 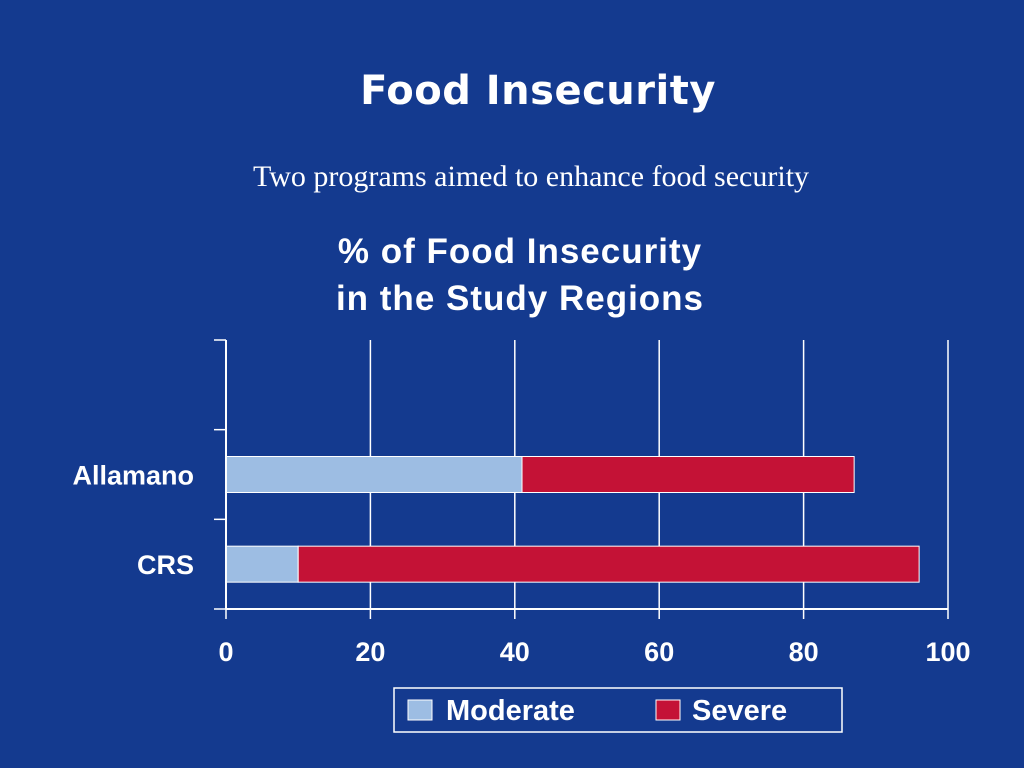 I want to click on category-label-crs: CRS, so click(x=165, y=565).